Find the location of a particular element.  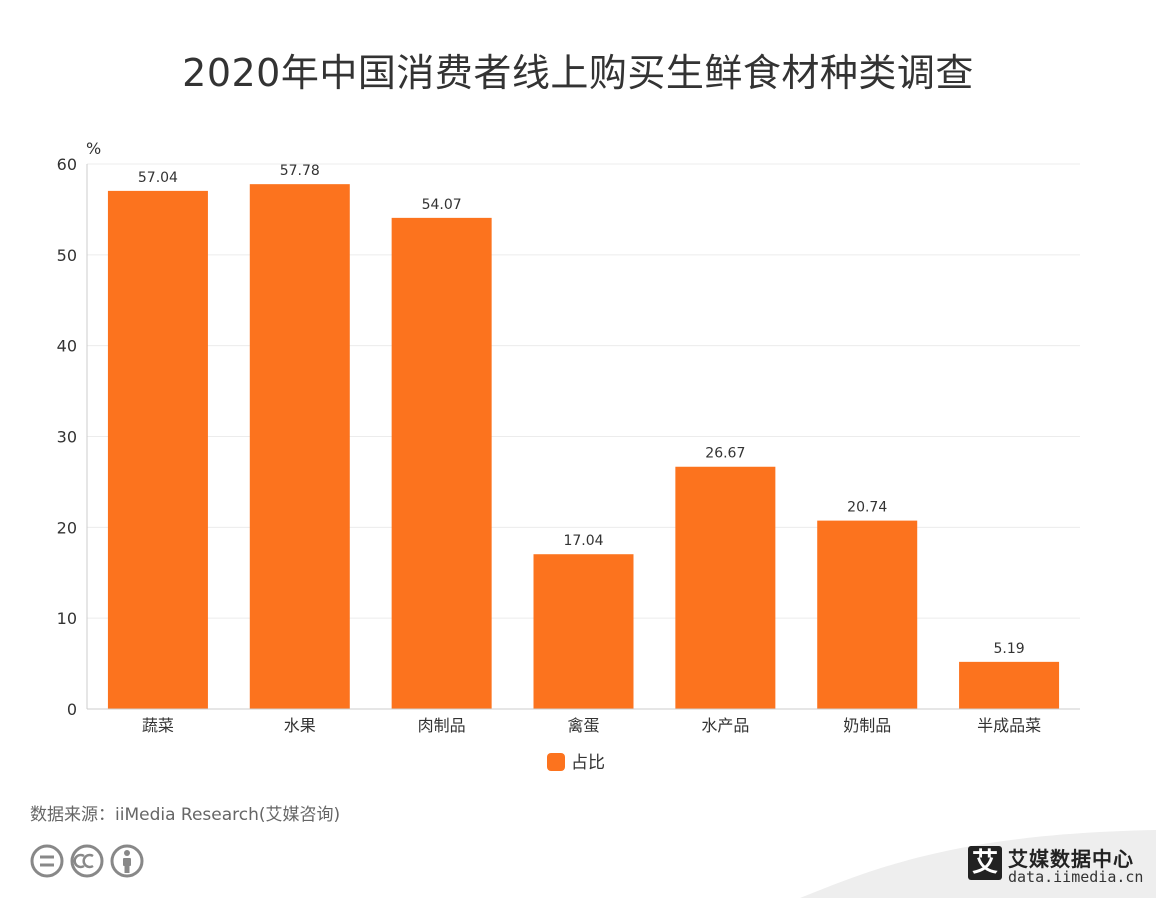

logo-name: 艾媒数据中心 is located at coordinates (1071, 859).